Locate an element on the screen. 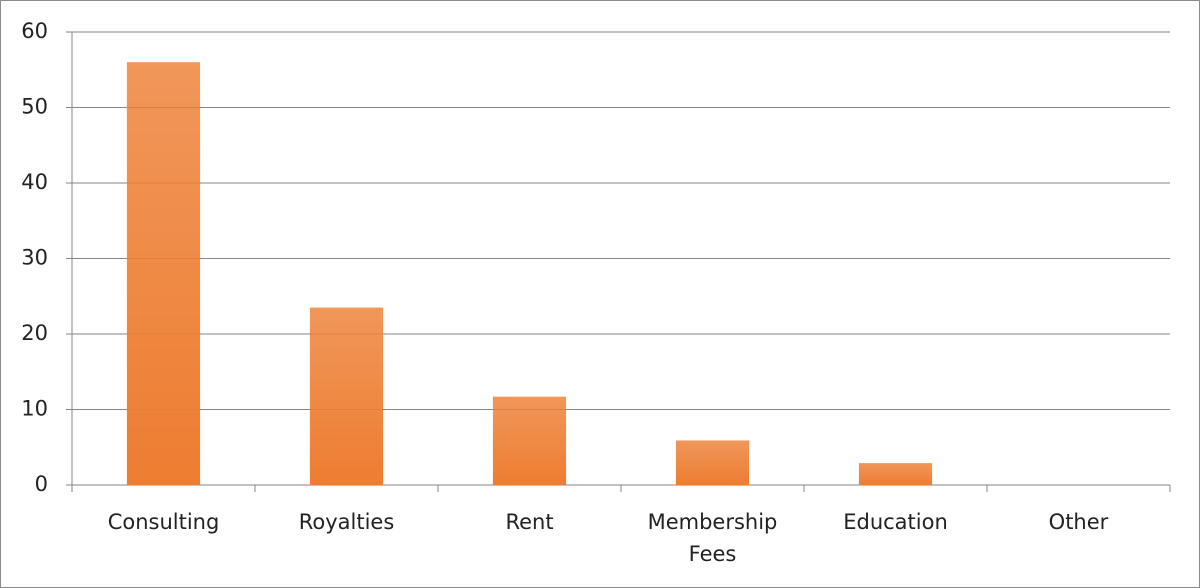 Image resolution: width=1200 pixels, height=588 pixels. x-tick-label: Royalties is located at coordinates (346, 522).